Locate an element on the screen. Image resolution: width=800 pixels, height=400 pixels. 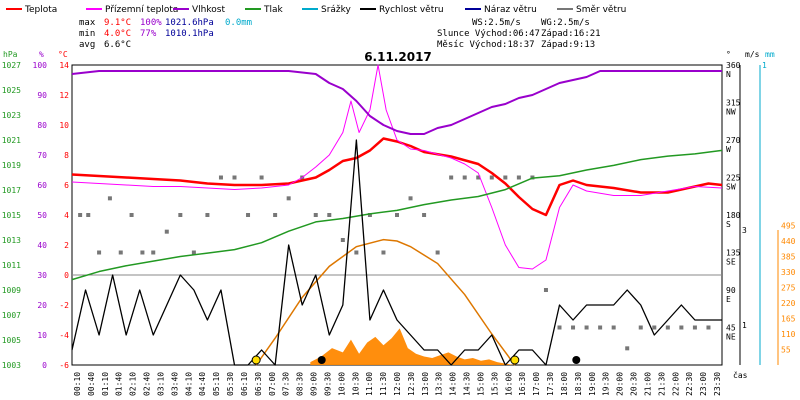
legend-smer-vetru-label: Směr větru is located at coordinates (601, 10).